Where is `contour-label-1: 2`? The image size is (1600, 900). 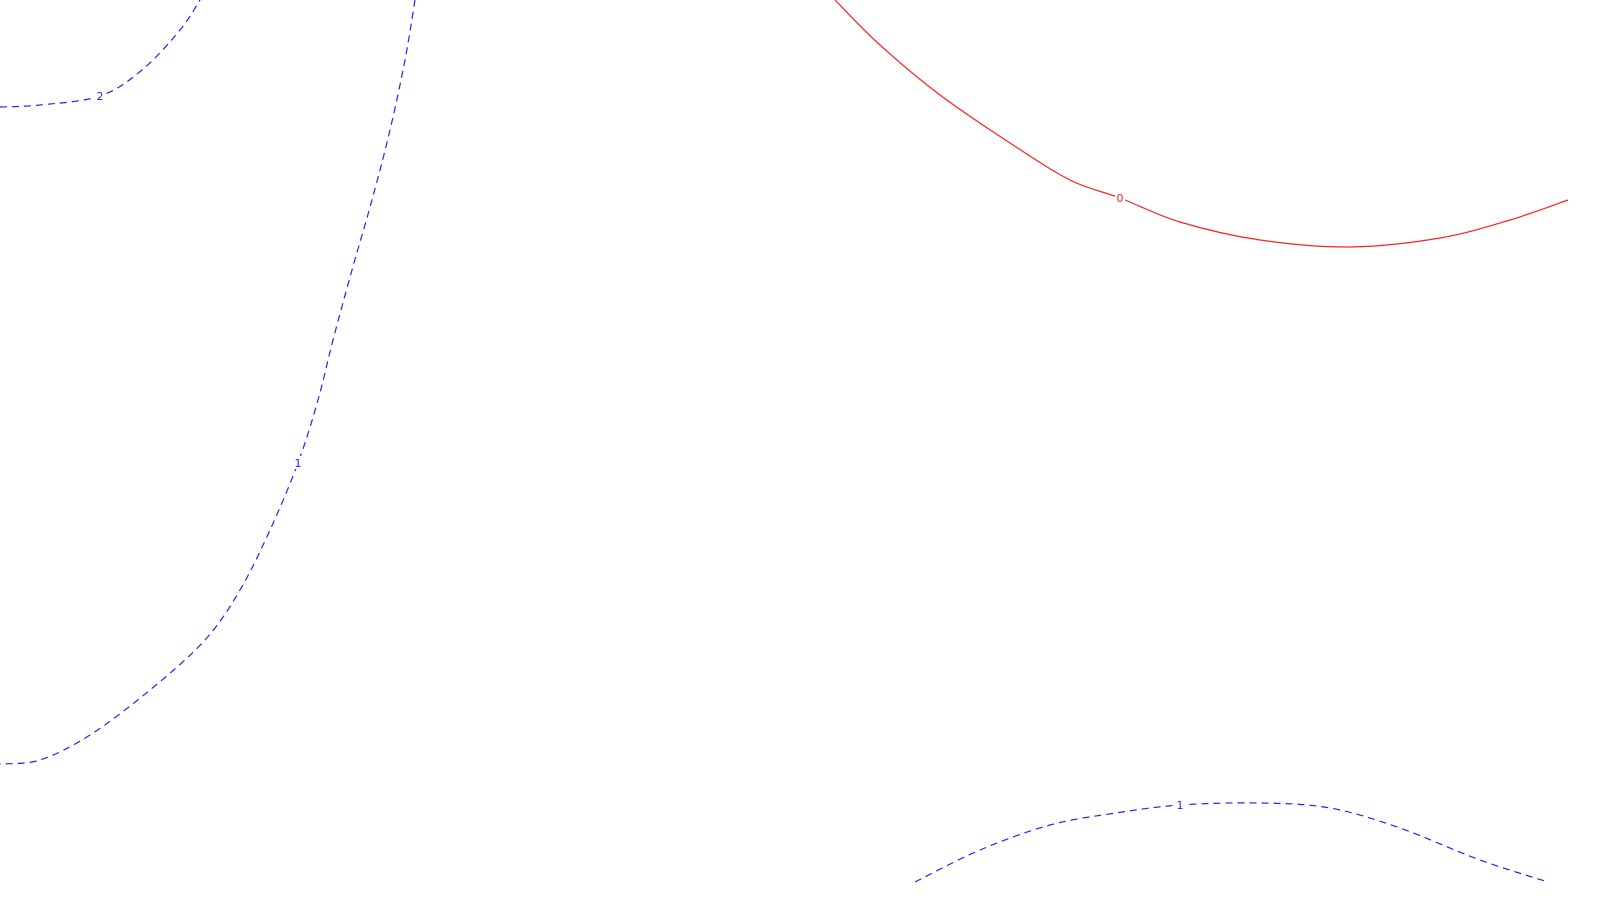
contour-label-1: 2 is located at coordinates (100, 96).